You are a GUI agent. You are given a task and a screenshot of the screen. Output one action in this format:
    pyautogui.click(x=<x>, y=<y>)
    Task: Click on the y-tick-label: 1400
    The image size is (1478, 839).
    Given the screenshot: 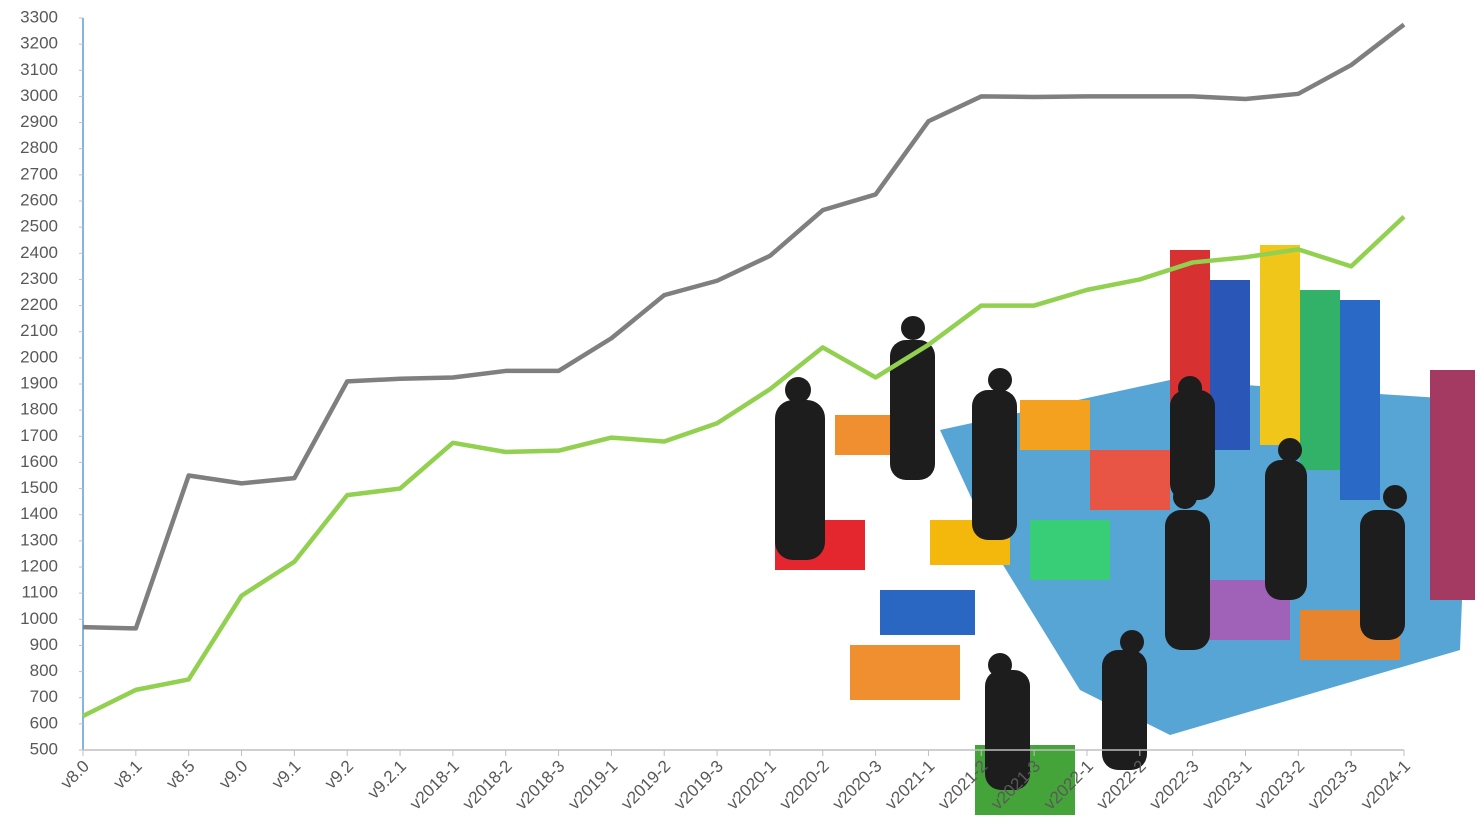 What is the action you would take?
    pyautogui.click(x=39, y=513)
    